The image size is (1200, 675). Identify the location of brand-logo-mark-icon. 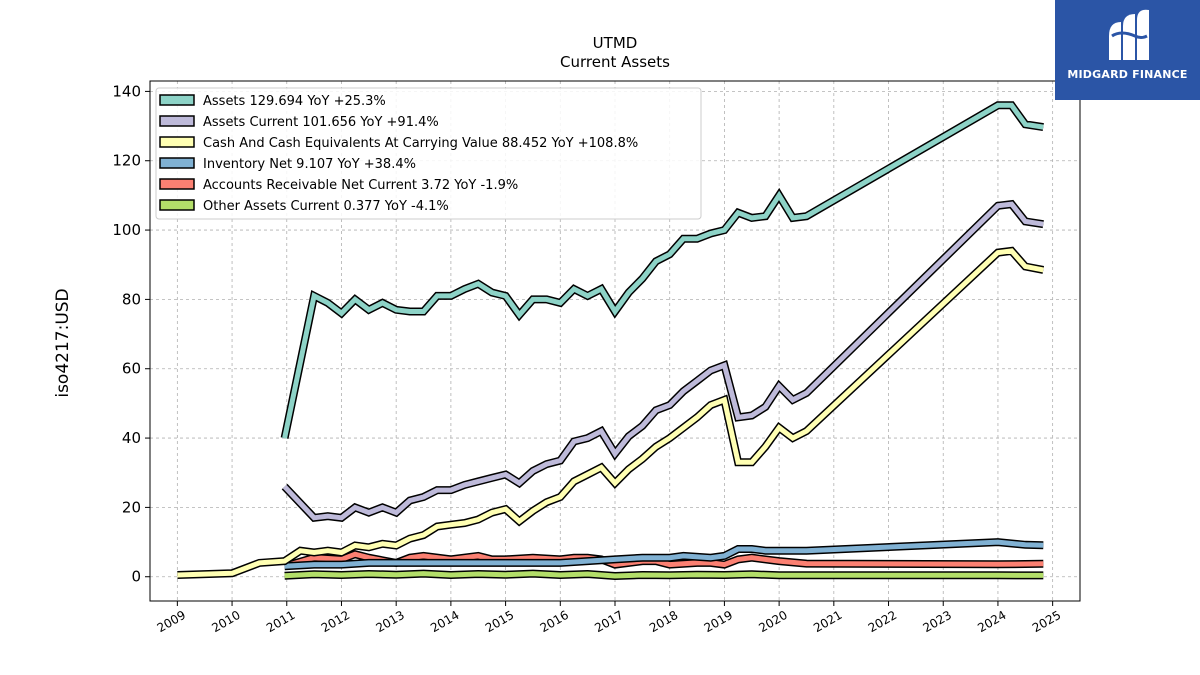
(1129, 34).